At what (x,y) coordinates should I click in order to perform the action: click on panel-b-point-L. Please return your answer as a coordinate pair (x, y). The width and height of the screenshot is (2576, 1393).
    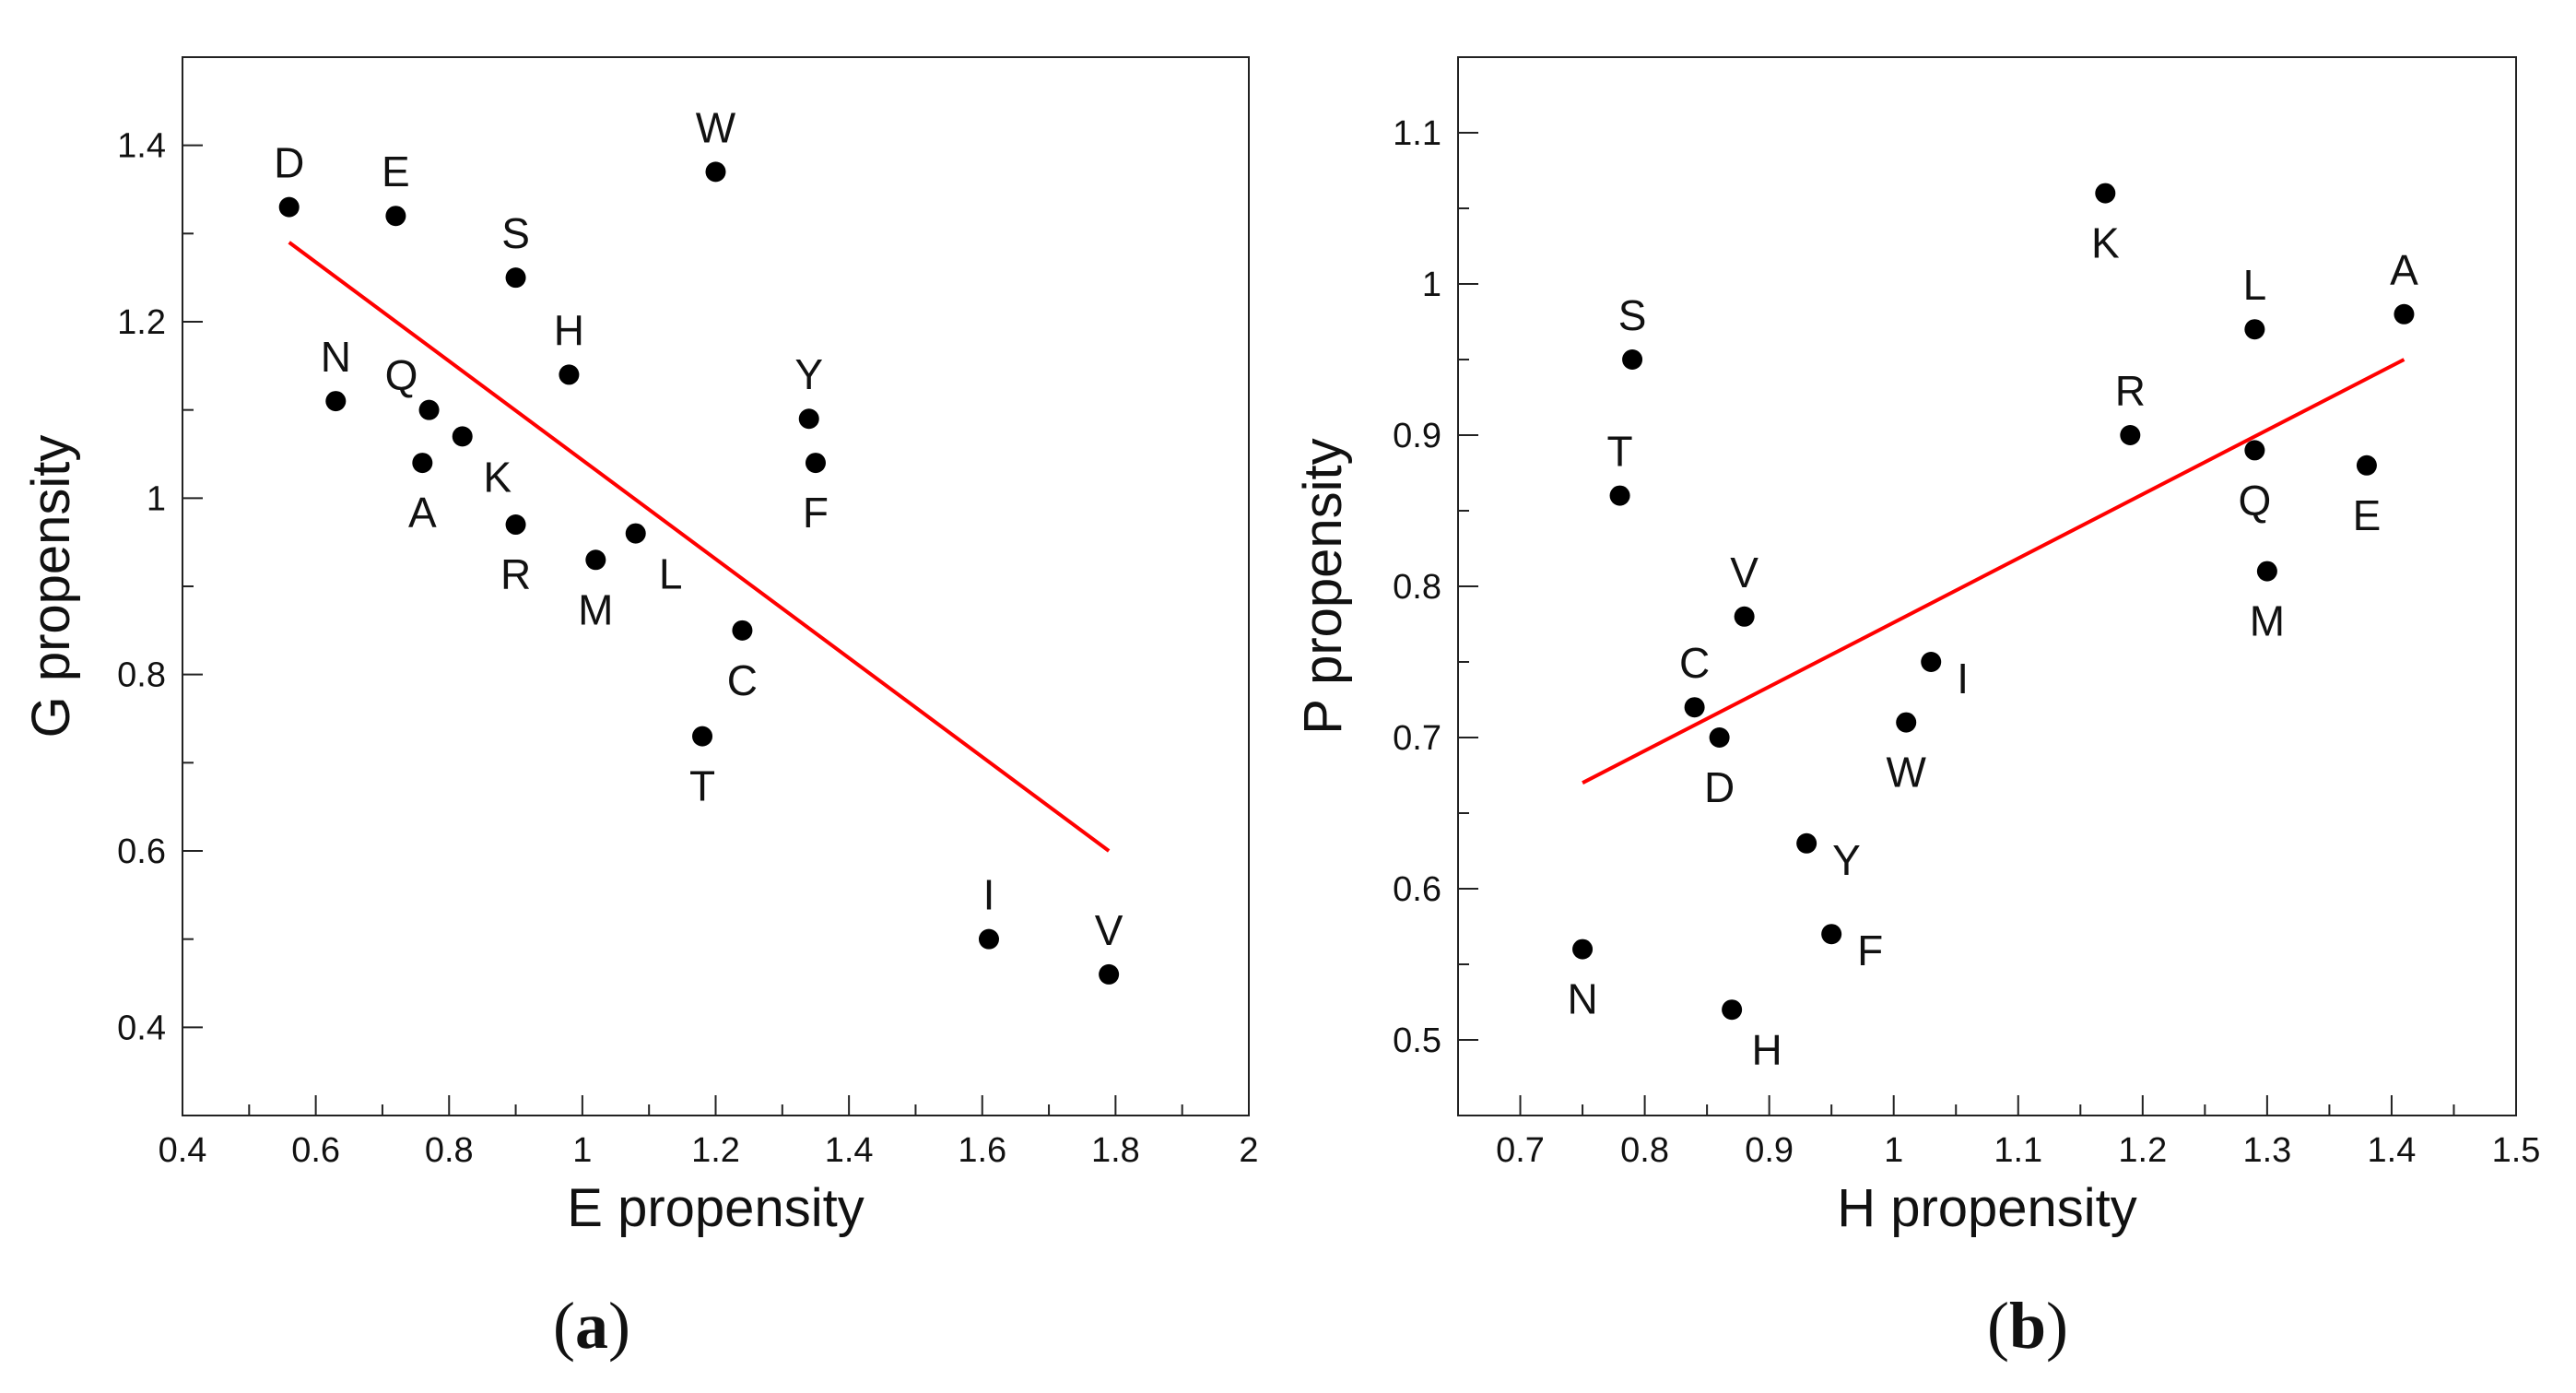
    Looking at the image, I should click on (2254, 329).